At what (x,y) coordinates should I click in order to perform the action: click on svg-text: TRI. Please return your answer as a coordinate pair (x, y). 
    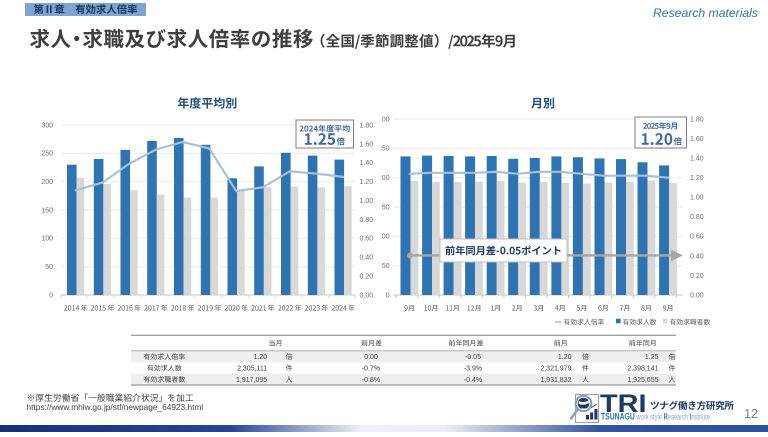
    Looking at the image, I should click on (623, 404).